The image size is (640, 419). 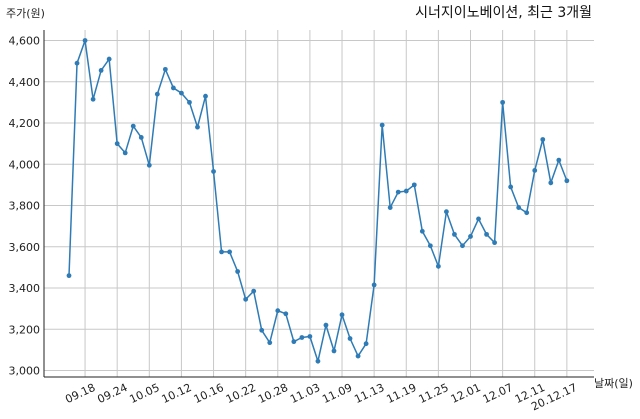 What do you see at coordinates (498, 393) in the screenshot?
I see `x-tick-label: 12.07` at bounding box center [498, 393].